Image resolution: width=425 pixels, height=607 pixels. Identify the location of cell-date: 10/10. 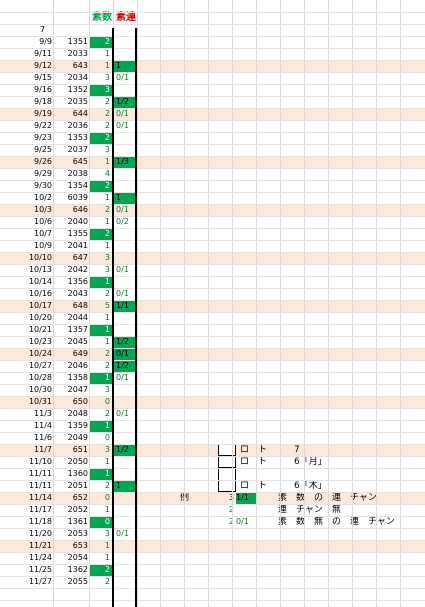
(40, 257).